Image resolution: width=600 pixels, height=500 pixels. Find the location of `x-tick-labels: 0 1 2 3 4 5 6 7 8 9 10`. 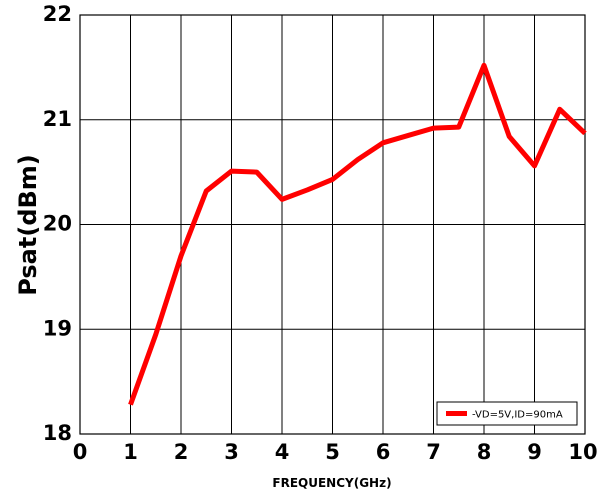

x-tick-labels: 0 1 2 3 4 5 6 7 8 9 10 is located at coordinates (335, 452).